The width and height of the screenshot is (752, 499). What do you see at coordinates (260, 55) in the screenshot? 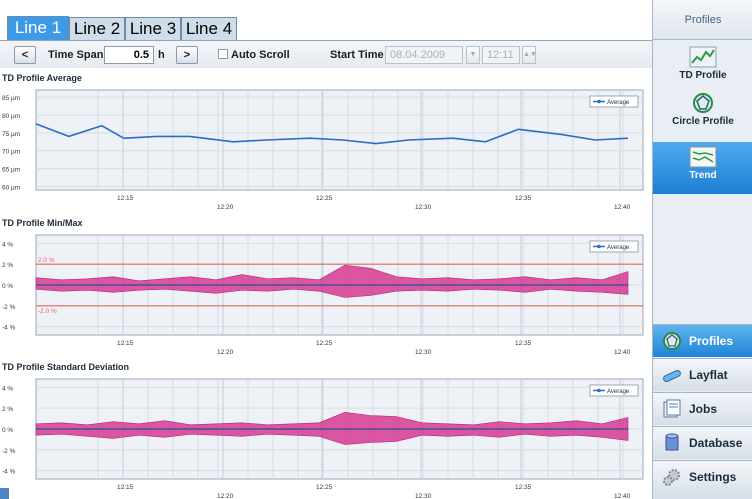
I see `auto-scroll-label: Auto Scroll` at bounding box center [260, 55].